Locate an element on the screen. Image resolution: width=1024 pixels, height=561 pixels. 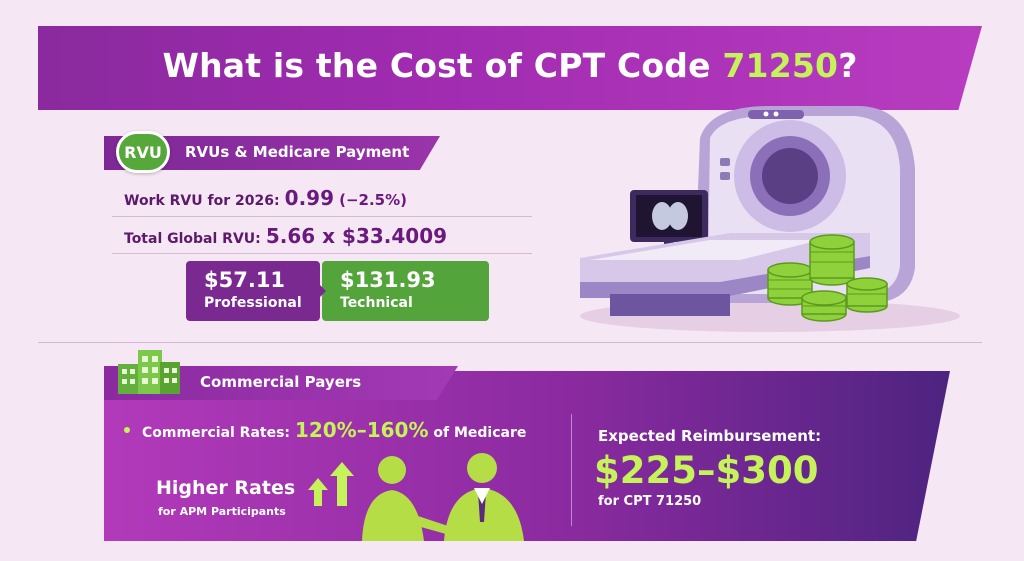
chevron-right-icon is located at coordinates (320, 291).